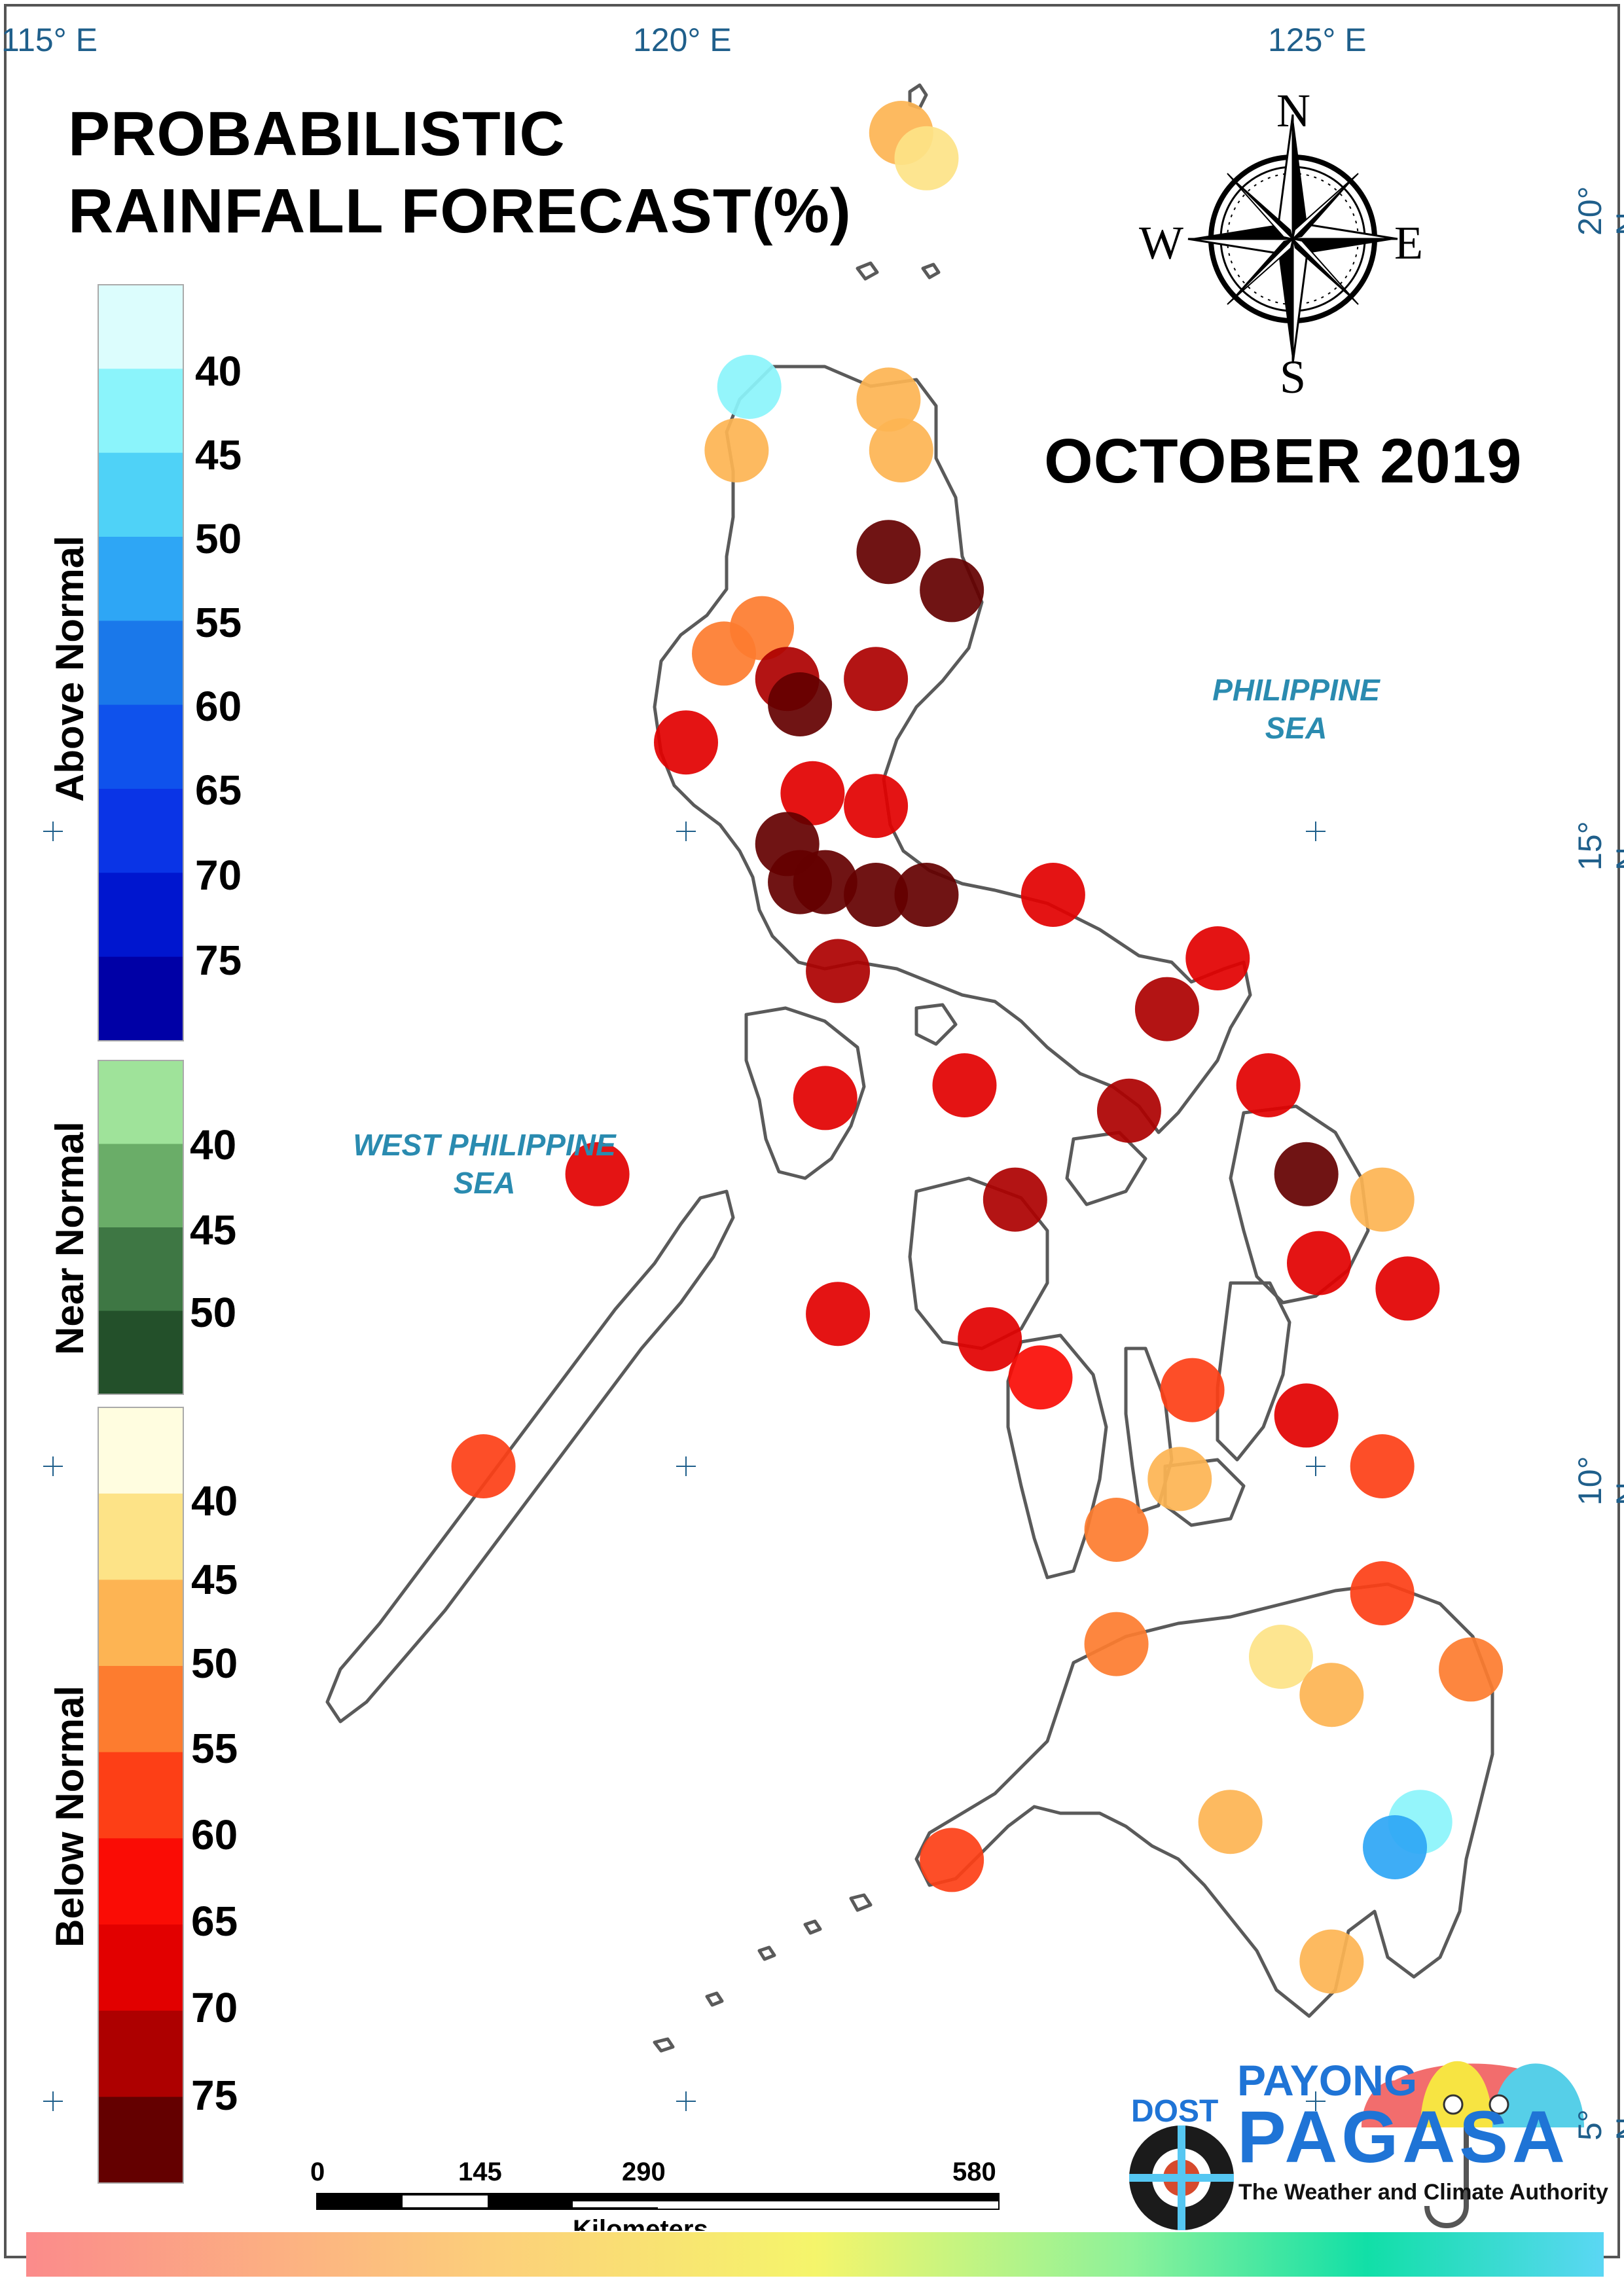 This screenshot has height=2295, width=1624. I want to click on legend-above-label: 45, so click(218, 455).